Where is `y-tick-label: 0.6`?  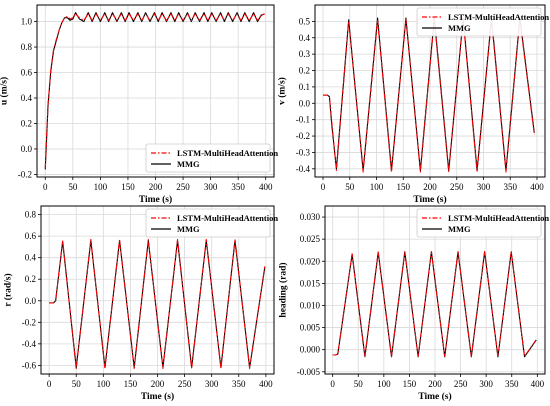 y-tick-label: 0.6 is located at coordinates (27, 73).